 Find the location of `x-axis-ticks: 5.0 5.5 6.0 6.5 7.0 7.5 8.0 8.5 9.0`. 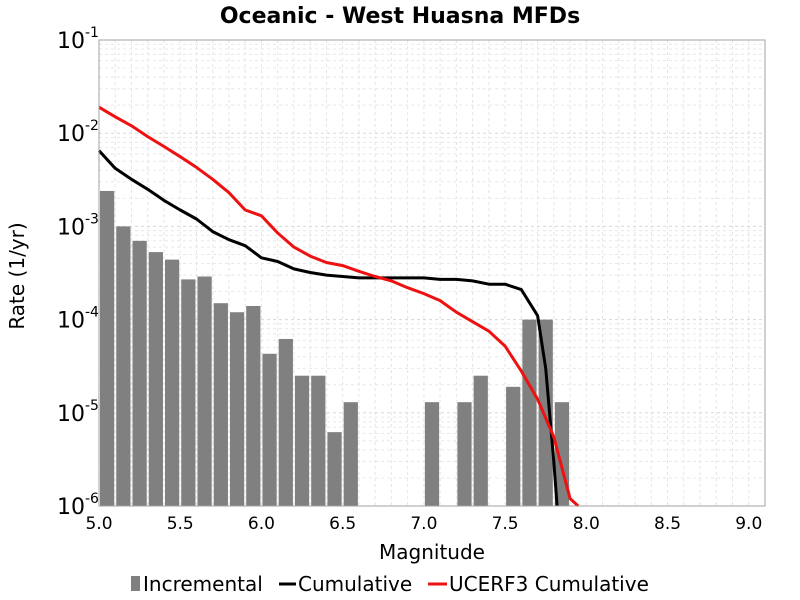

x-axis-ticks: 5.0 5.5 6.0 6.5 7.0 7.5 8.0 8.5 9.0 is located at coordinates (423, 524).